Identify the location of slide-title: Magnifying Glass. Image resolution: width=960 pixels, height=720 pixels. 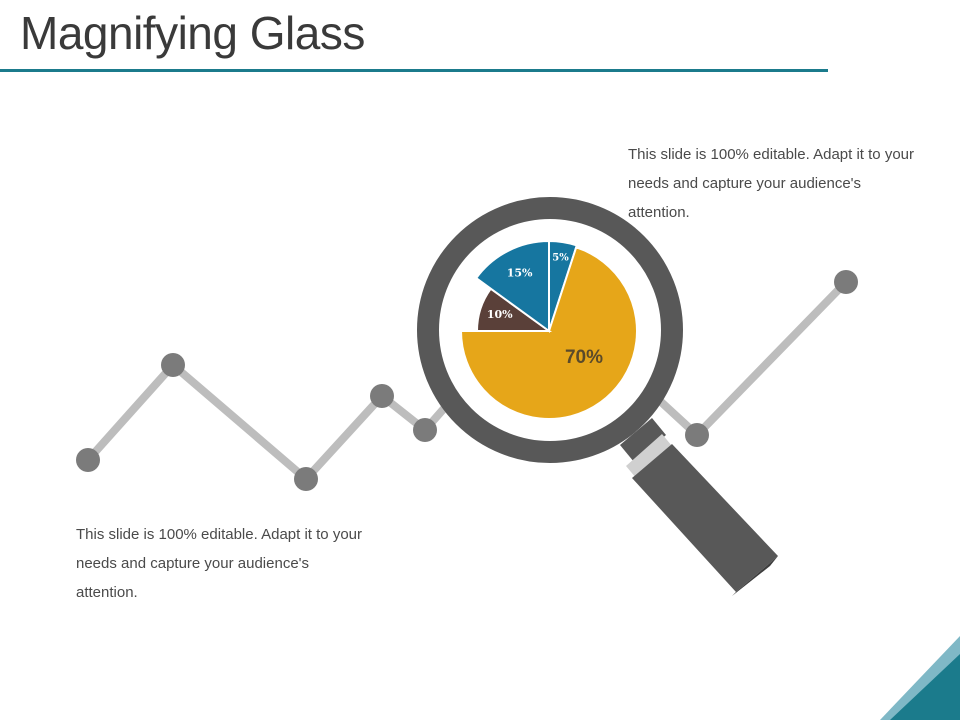
(192, 33).